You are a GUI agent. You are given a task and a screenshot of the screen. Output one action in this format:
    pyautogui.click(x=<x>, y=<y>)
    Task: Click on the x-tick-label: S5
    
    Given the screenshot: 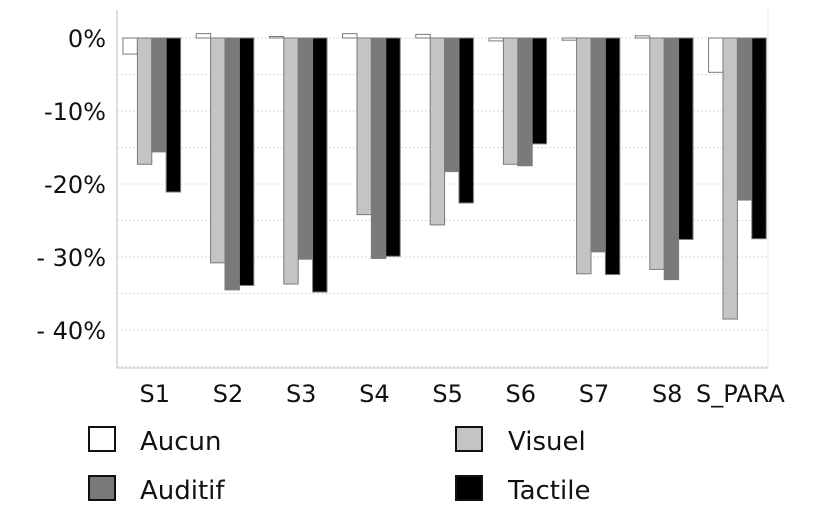 What is the action you would take?
    pyautogui.click(x=447, y=394)
    